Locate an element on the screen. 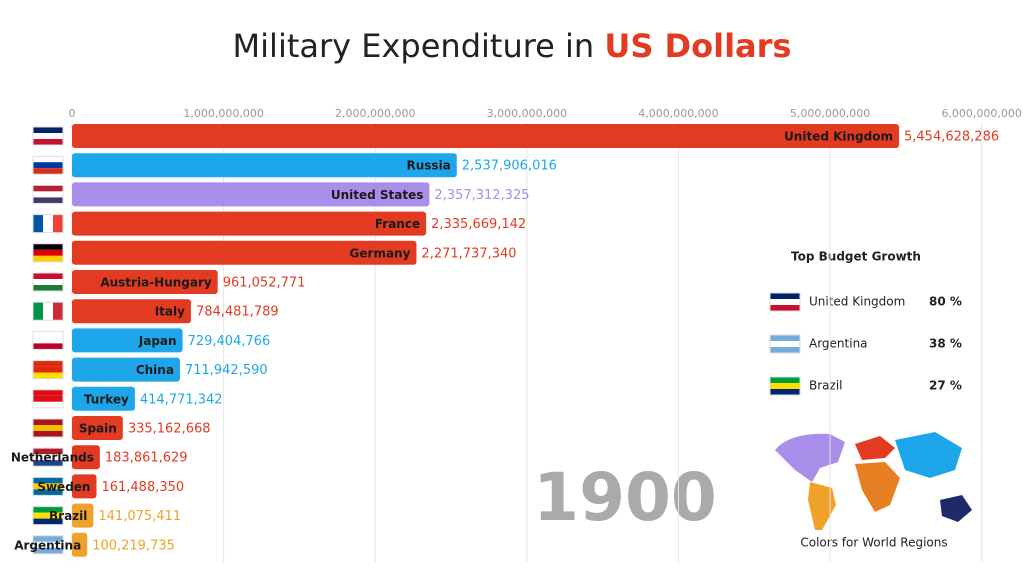 The height and width of the screenshot is (576, 1024). x-tick-label: 4,000,000,000 is located at coordinates (678, 113).